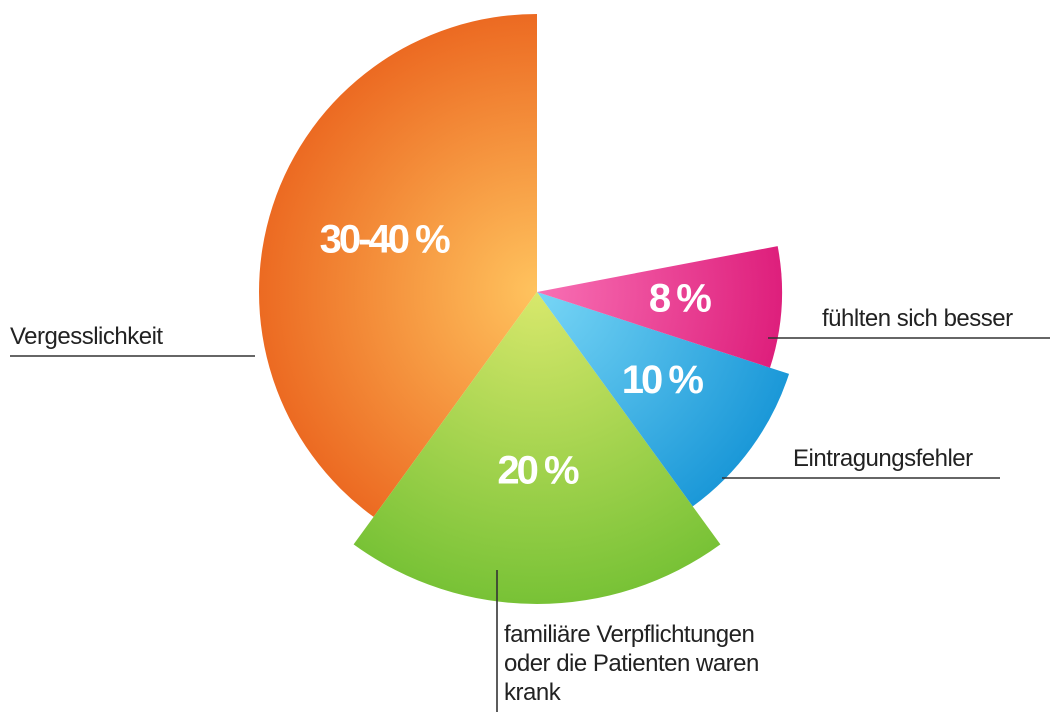  I want to click on category-label: Vergesslichkeit, so click(86, 336).